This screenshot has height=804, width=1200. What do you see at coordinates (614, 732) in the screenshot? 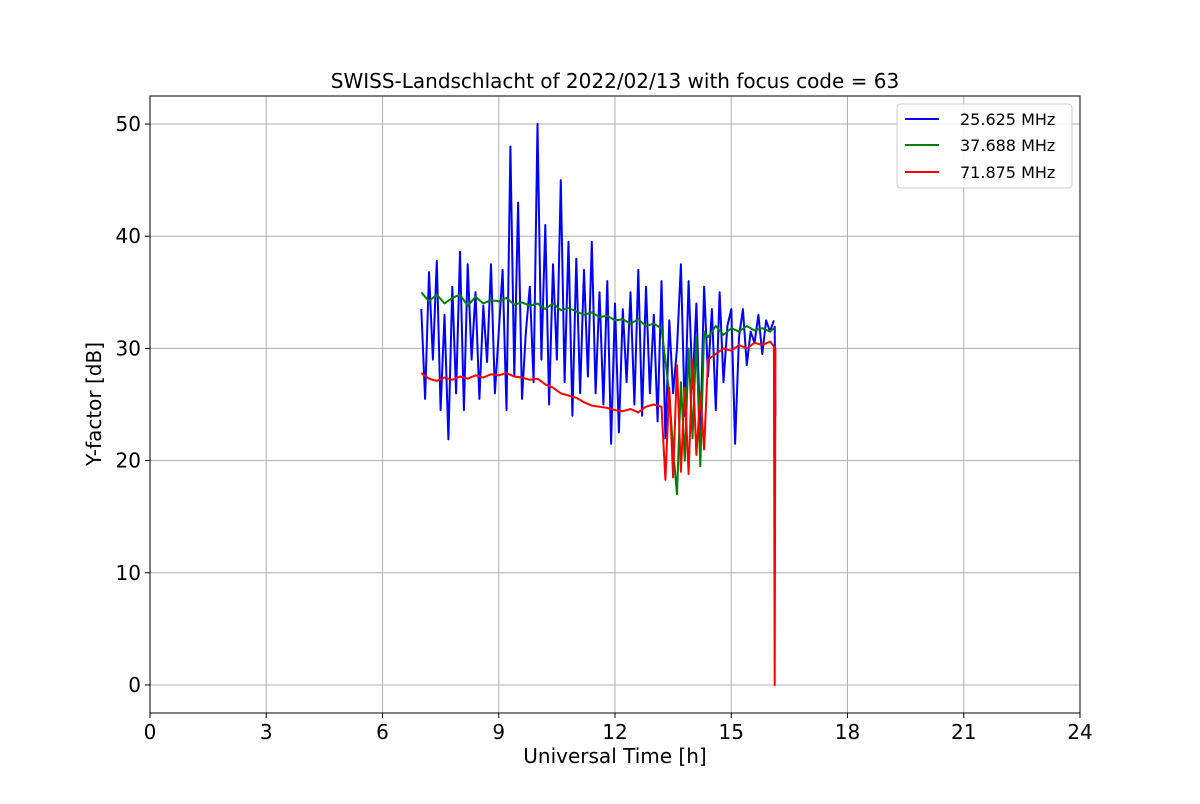
I see `x-tick-label: 12` at bounding box center [614, 732].